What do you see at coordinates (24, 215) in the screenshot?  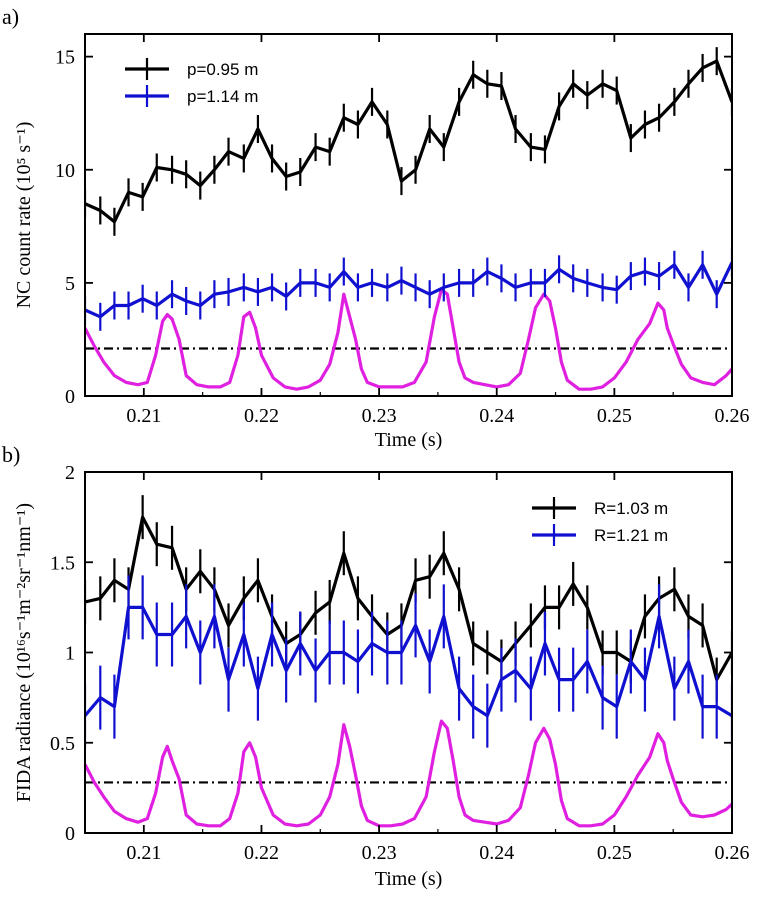 I see `y-axis-title: NC count rate (10⁵ s⁻¹)` at bounding box center [24, 215].